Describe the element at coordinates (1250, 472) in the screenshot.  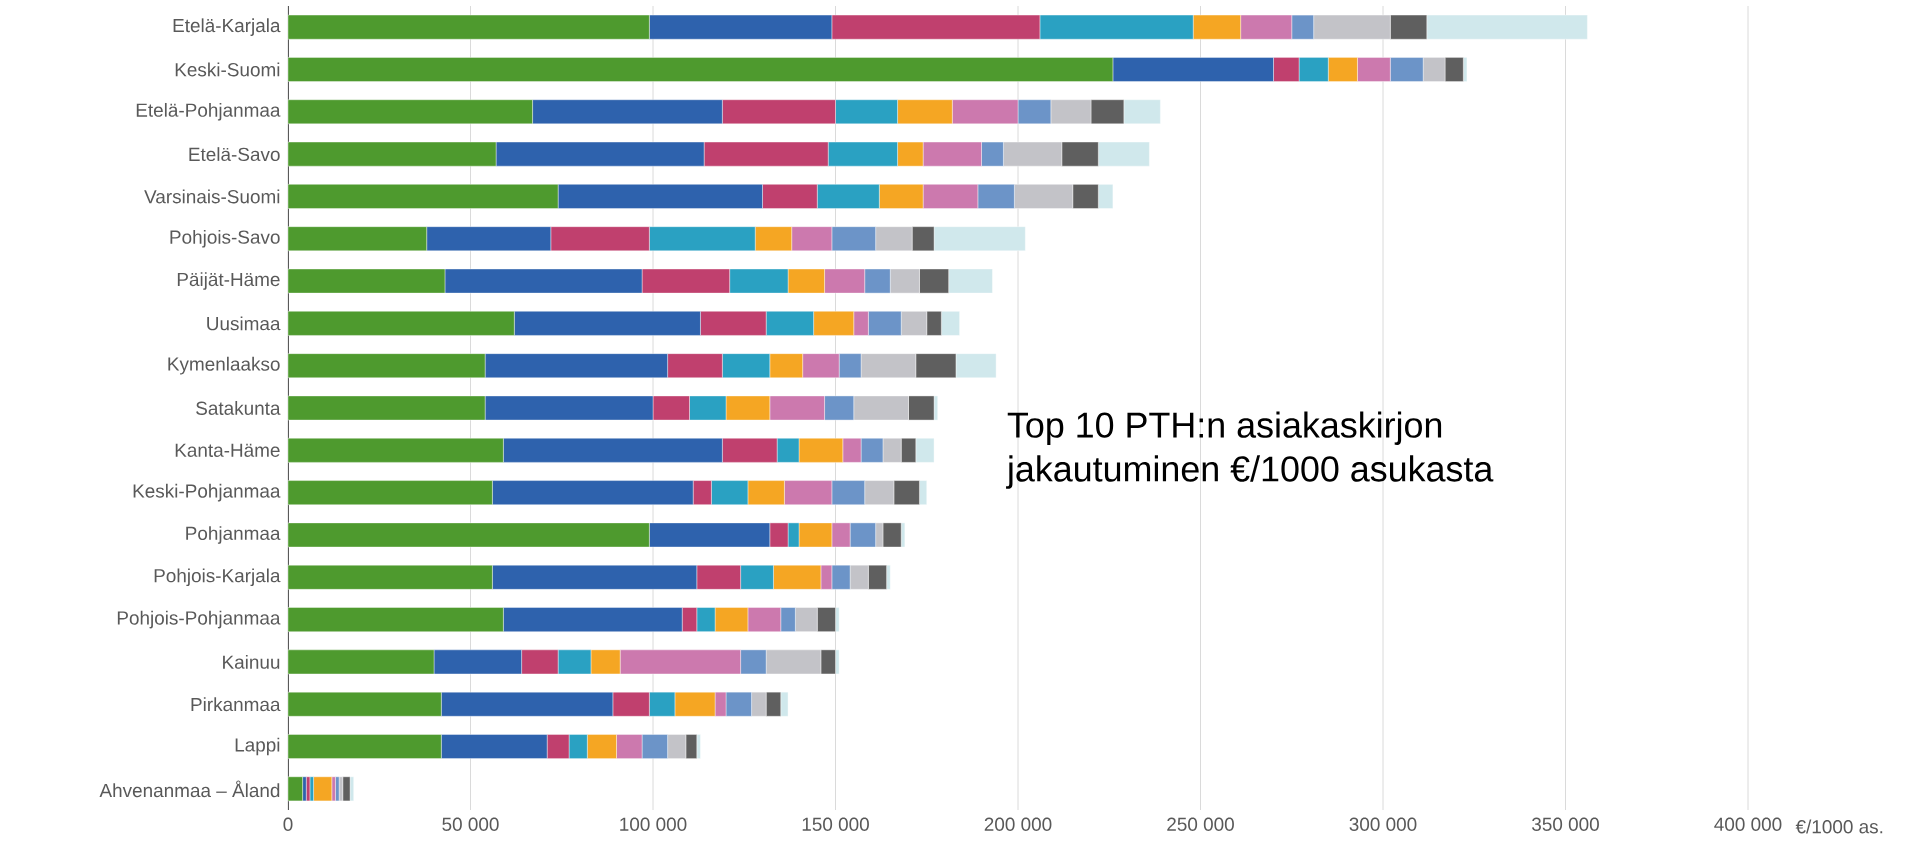
I see `annotation: jakautuminen €/1000 asukasta` at that location.